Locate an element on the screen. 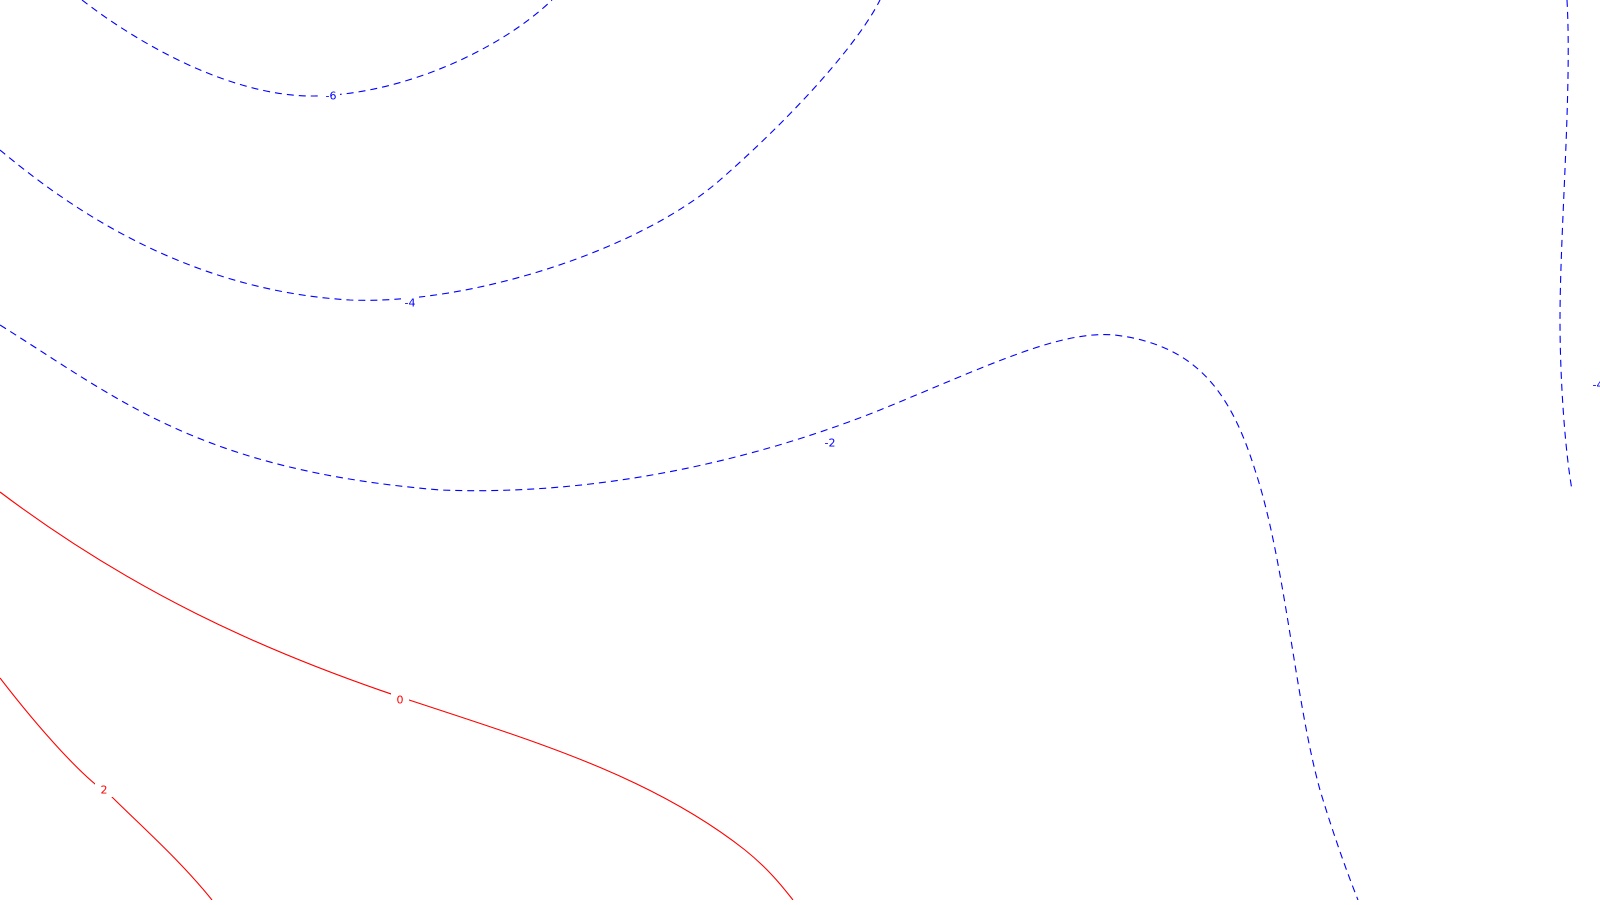 This screenshot has height=905, width=1600. contour-label-neg6: -6 is located at coordinates (331, 96).